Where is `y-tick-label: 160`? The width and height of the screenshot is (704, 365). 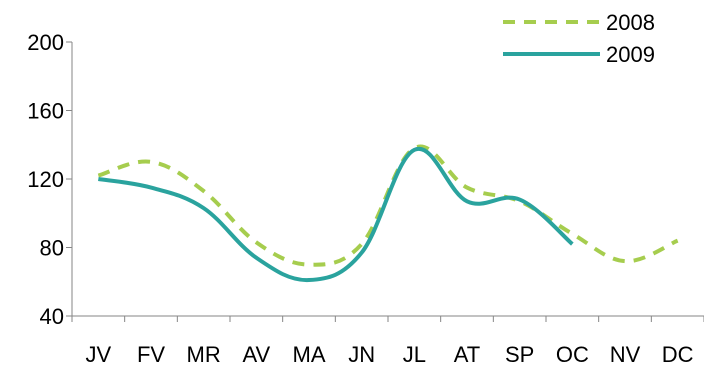
y-tick-label: 160 is located at coordinates (45, 111).